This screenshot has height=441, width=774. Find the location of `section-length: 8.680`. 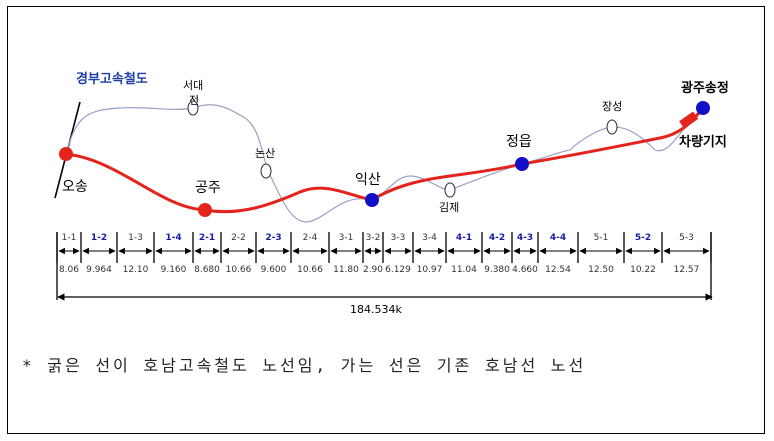

section-length: 8.680 is located at coordinates (207, 270).